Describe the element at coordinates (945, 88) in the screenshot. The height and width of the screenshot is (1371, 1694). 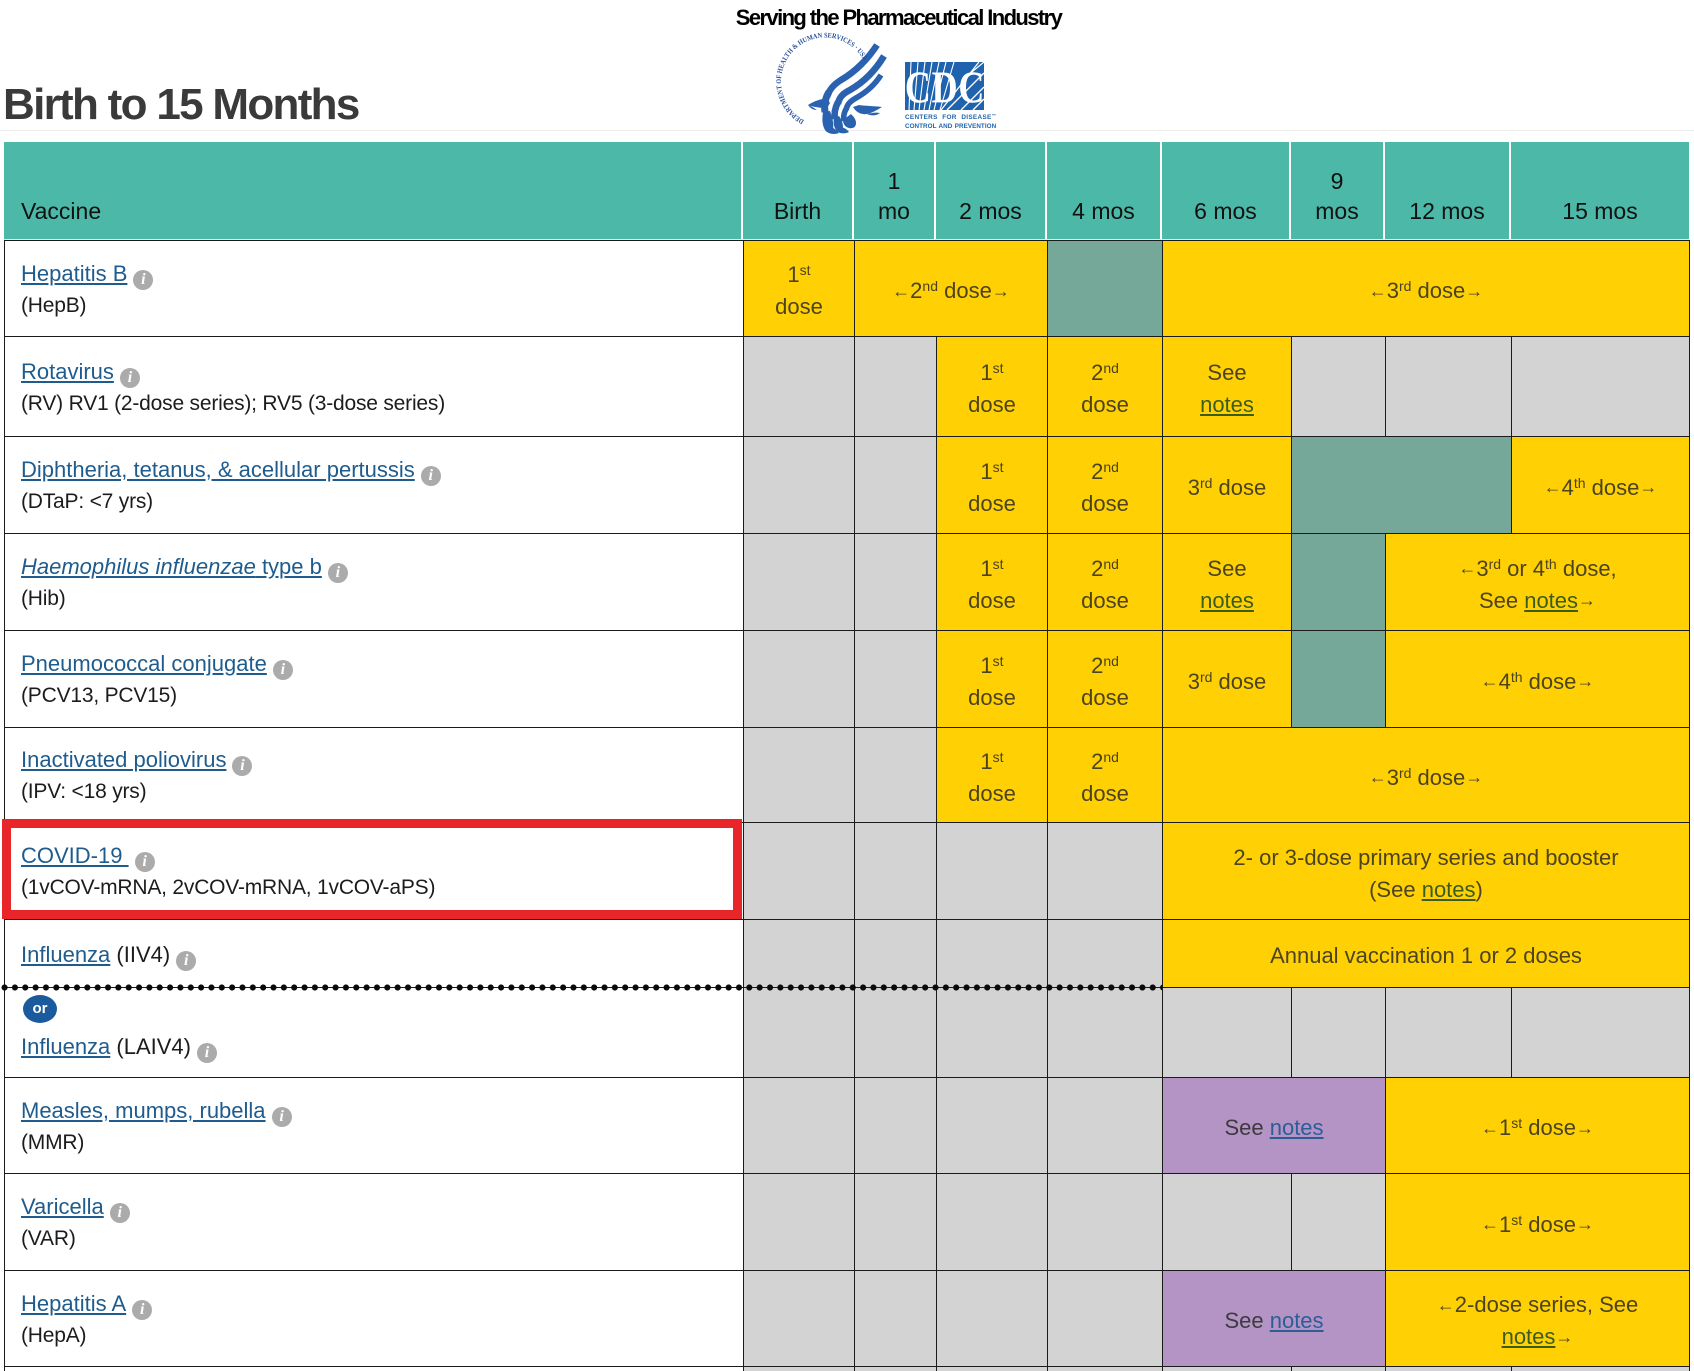
I see `svg-text: CDC` at that location.